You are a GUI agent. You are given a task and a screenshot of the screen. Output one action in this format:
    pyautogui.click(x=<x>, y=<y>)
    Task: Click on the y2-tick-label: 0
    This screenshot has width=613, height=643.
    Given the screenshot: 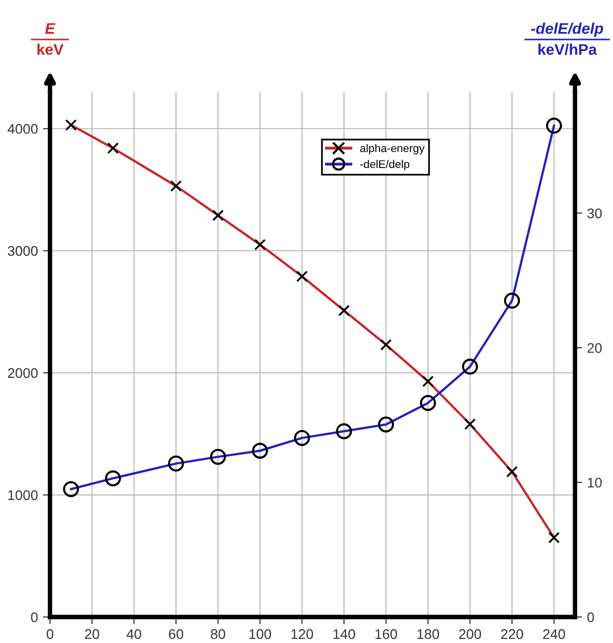 What is the action you would take?
    pyautogui.click(x=590, y=617)
    